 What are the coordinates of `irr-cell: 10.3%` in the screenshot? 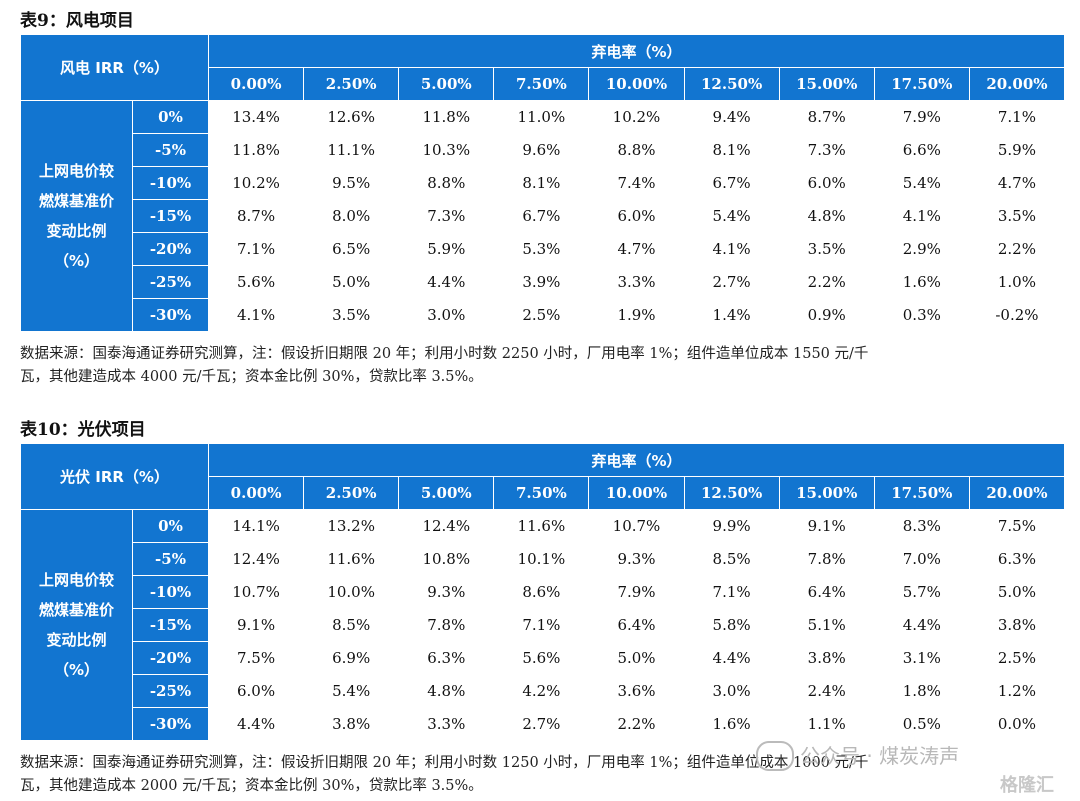 It's located at (446, 150).